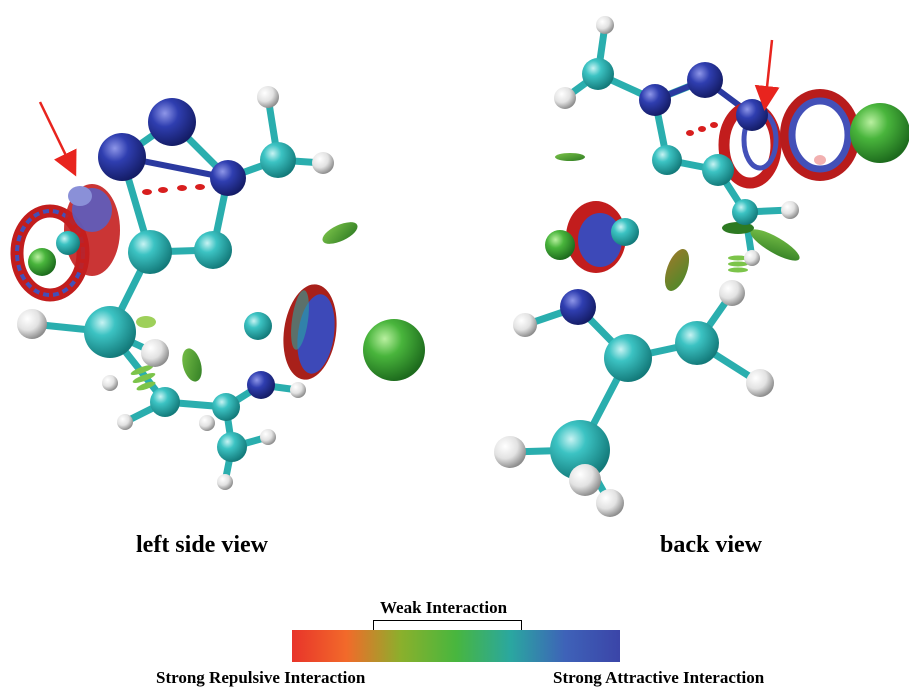  Describe the element at coordinates (767, 75) in the screenshot. I see `back-arrow` at that location.